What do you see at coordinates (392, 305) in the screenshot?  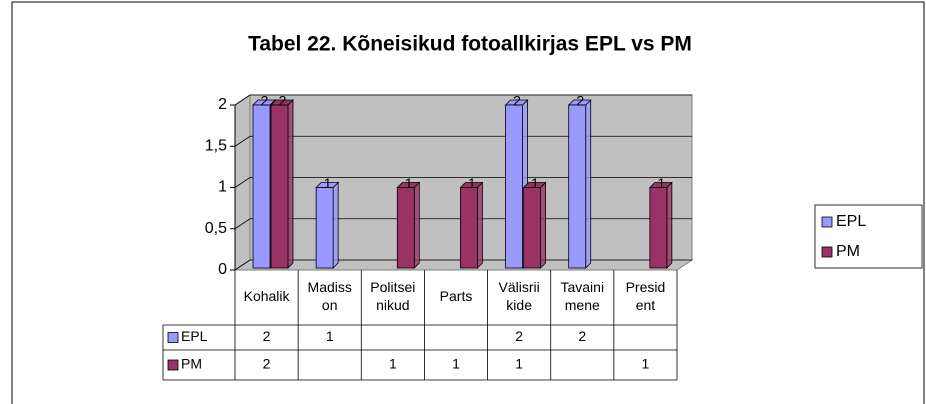 I see `category-label: nikud` at bounding box center [392, 305].